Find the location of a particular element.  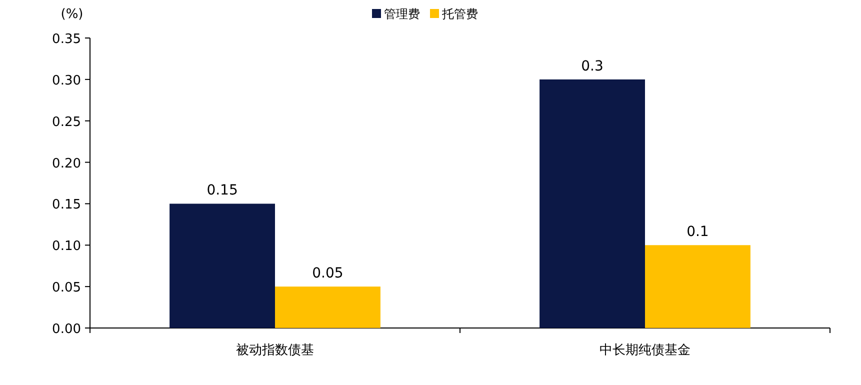

y-tick-label: 0.15 is located at coordinates (66, 205).